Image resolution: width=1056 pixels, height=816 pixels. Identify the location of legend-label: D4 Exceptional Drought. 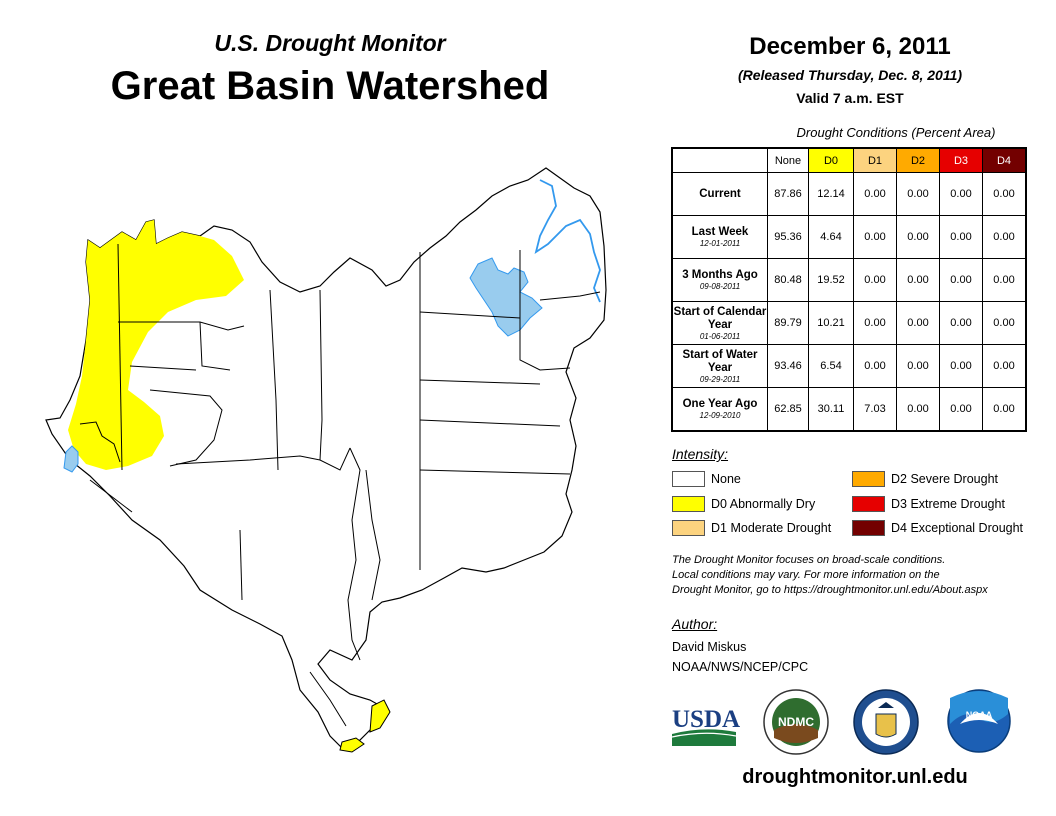
(957, 528).